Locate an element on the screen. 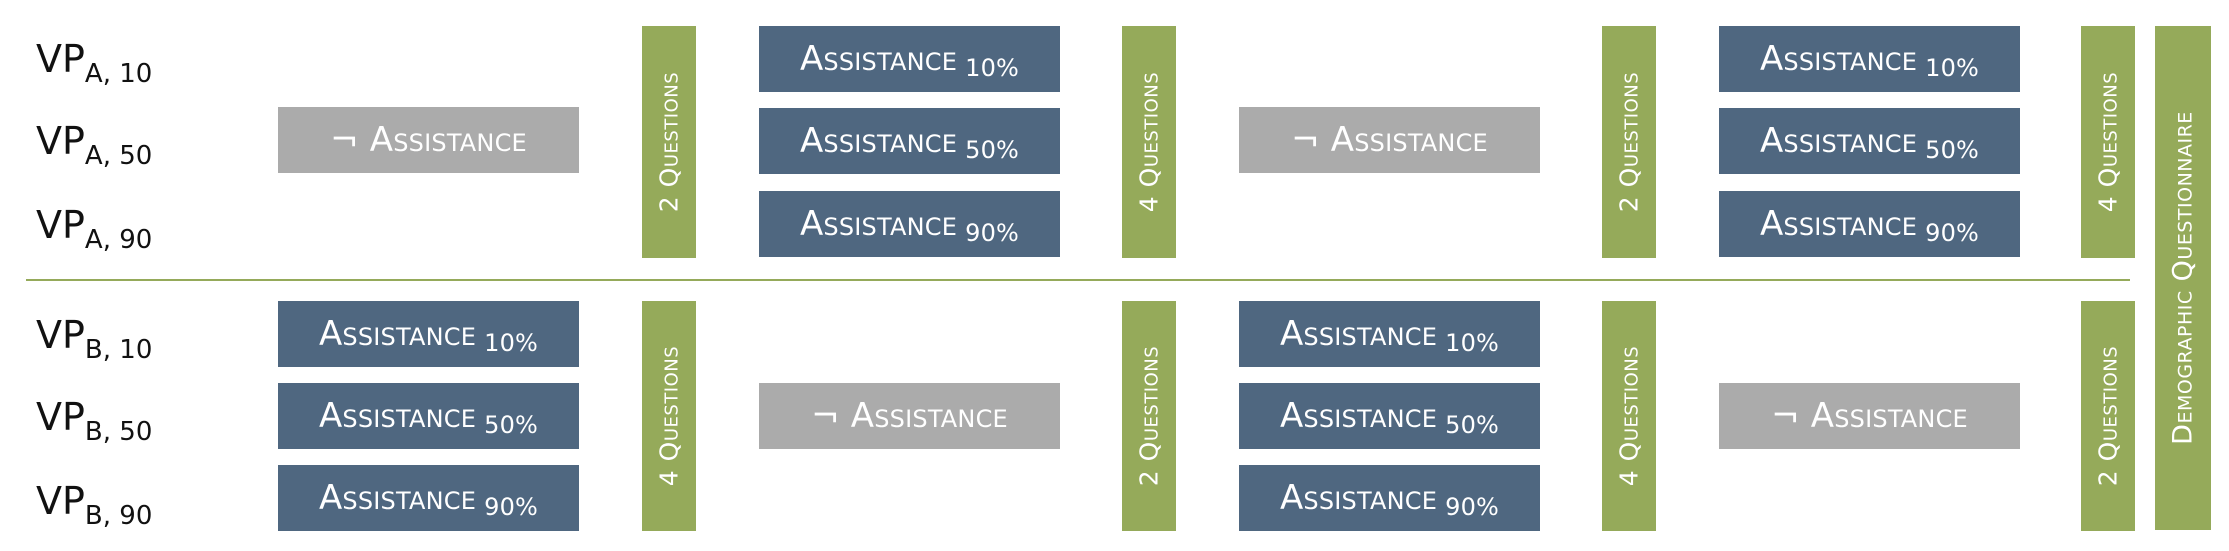  row-label-vp-b-10: VPB, 10 is located at coordinates (94, 339).